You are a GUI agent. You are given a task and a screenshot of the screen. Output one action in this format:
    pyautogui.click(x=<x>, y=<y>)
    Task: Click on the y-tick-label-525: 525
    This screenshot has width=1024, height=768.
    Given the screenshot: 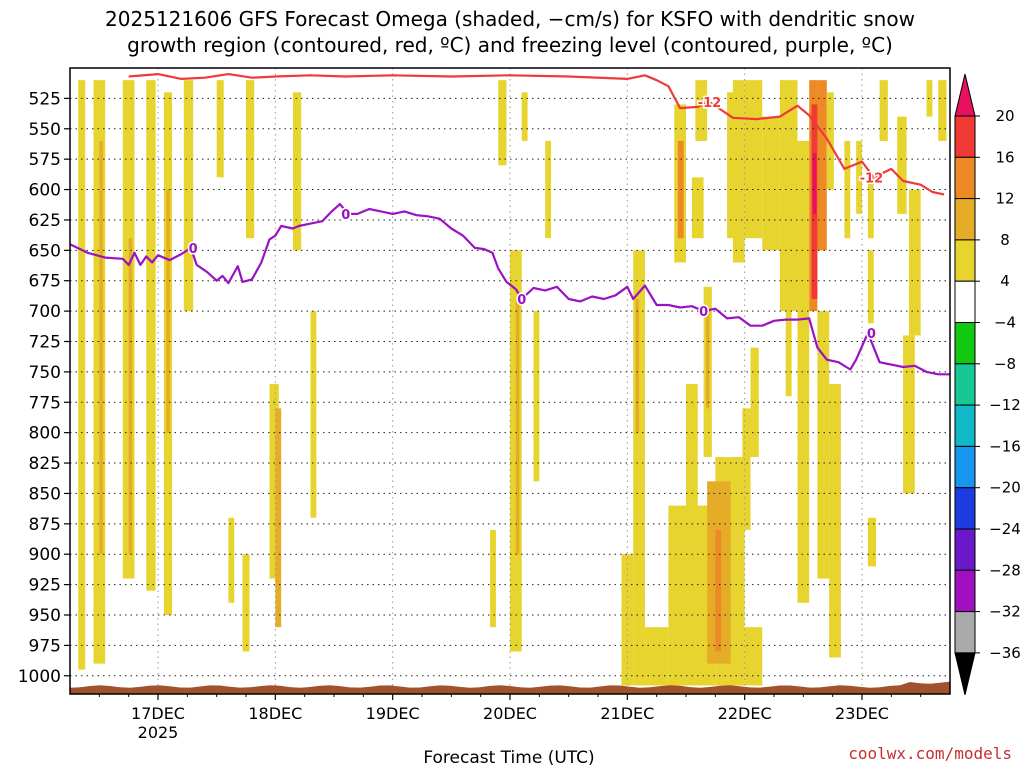 What is the action you would take?
    pyautogui.click(x=45, y=99)
    